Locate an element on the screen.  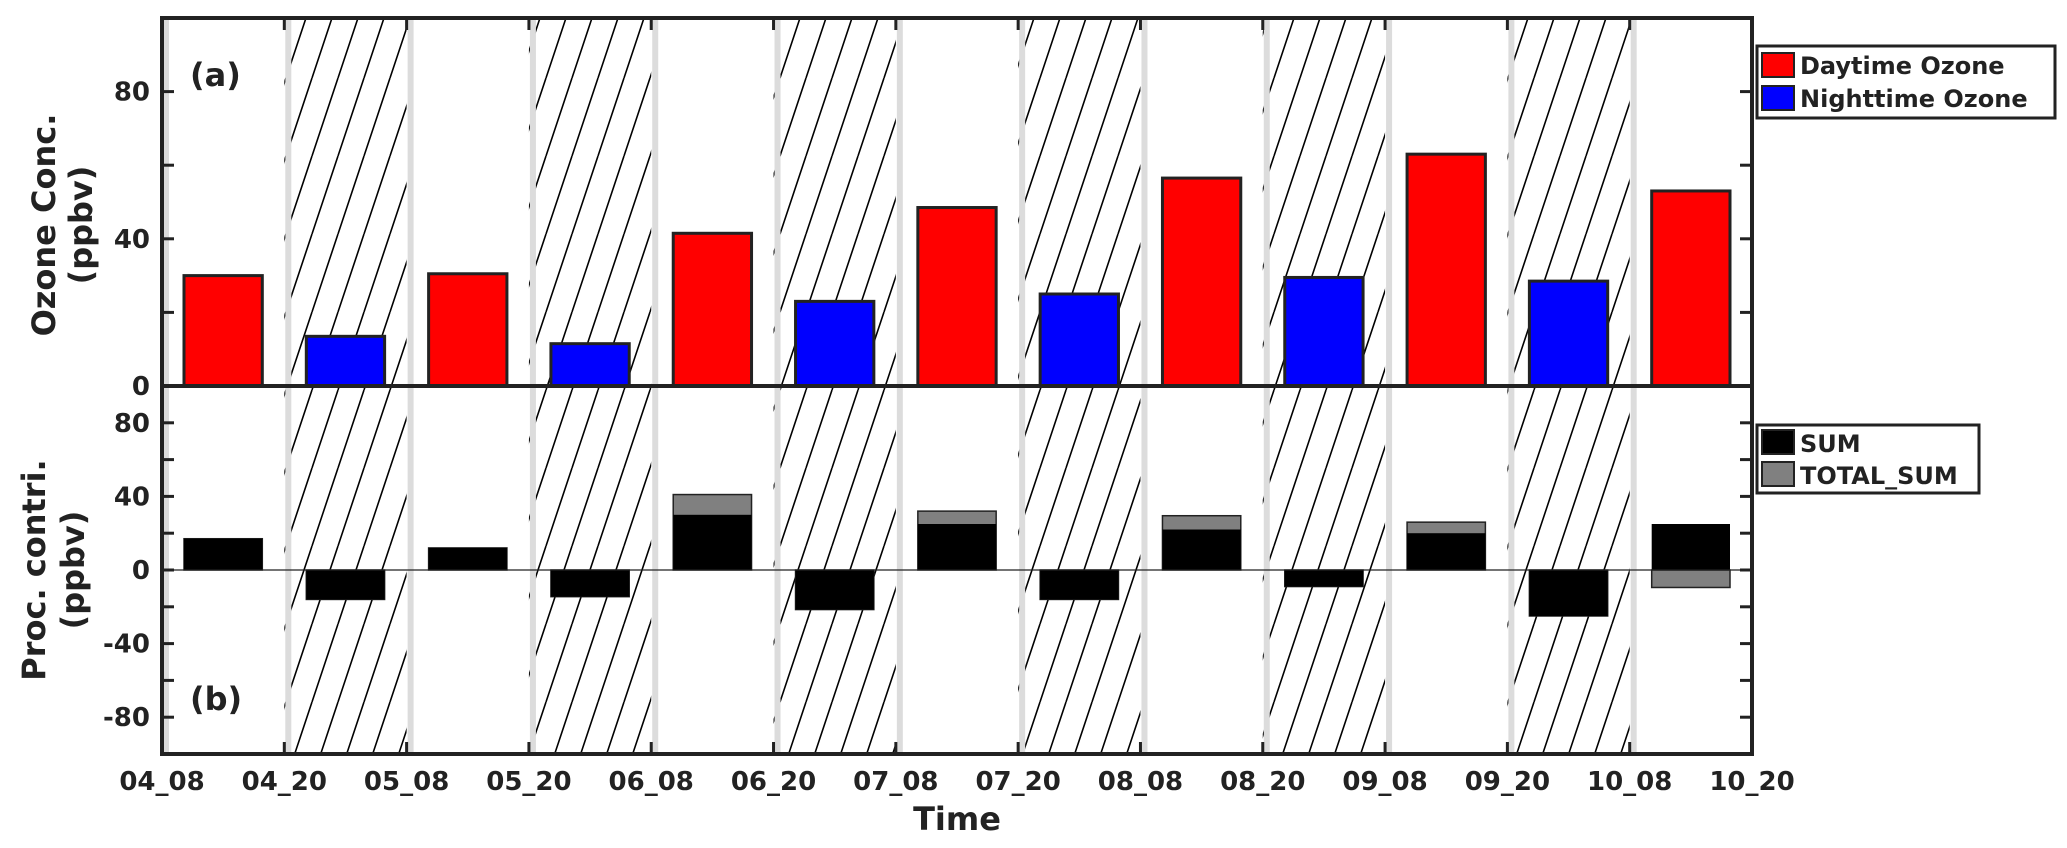
legend-swatch-total-sum is located at coordinates (1778, 474).